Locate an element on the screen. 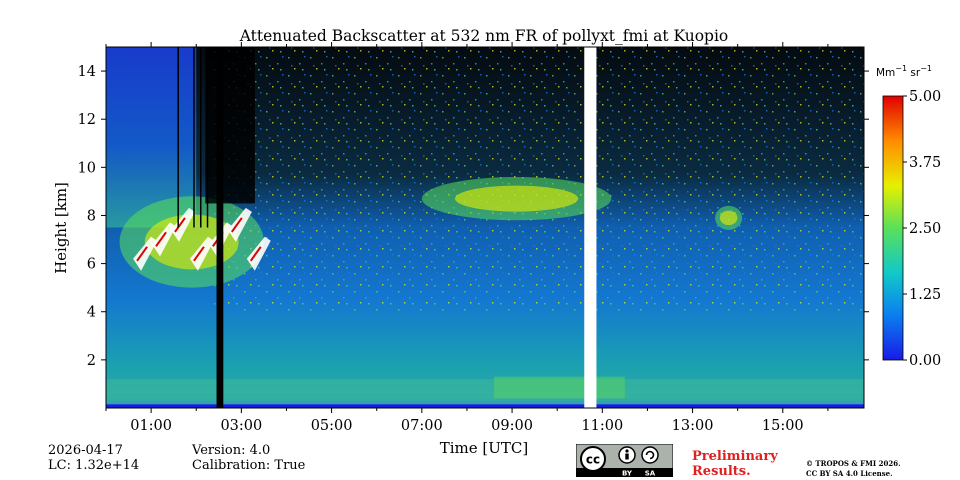 This screenshot has width=960, height=480. y-tick-label: 10 is located at coordinates (87, 168).